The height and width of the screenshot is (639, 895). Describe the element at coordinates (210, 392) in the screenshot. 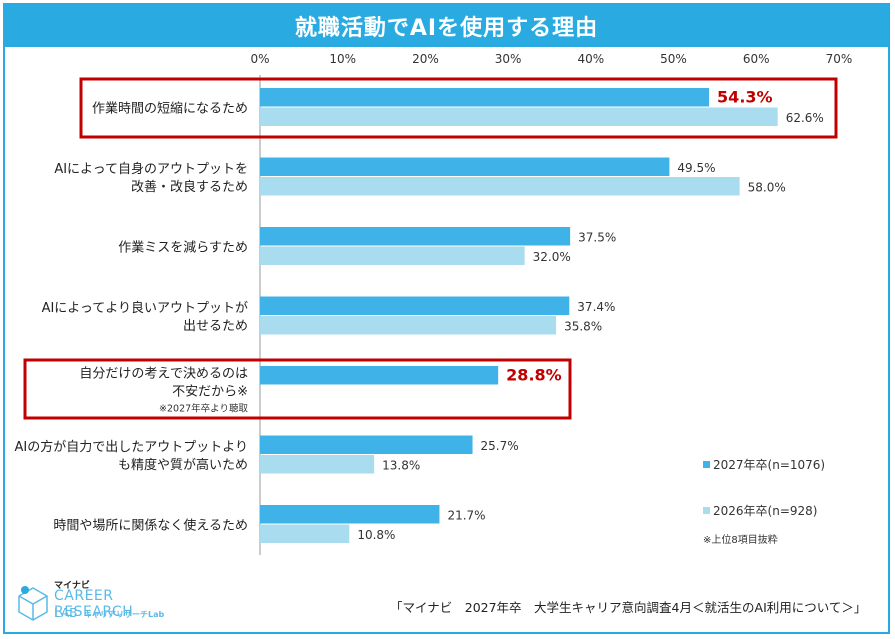

I see `category-label: 不安だから※` at that location.